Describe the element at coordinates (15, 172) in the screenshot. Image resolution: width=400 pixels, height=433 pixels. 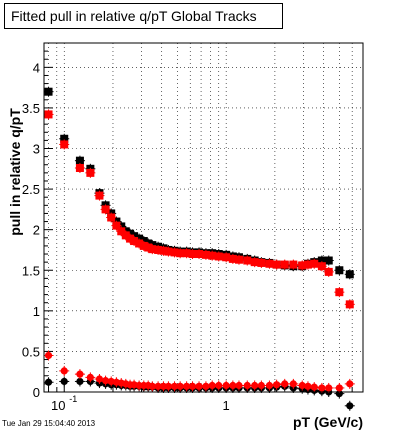
I see `y-axis-title: pull in relative q/pT` at that location.